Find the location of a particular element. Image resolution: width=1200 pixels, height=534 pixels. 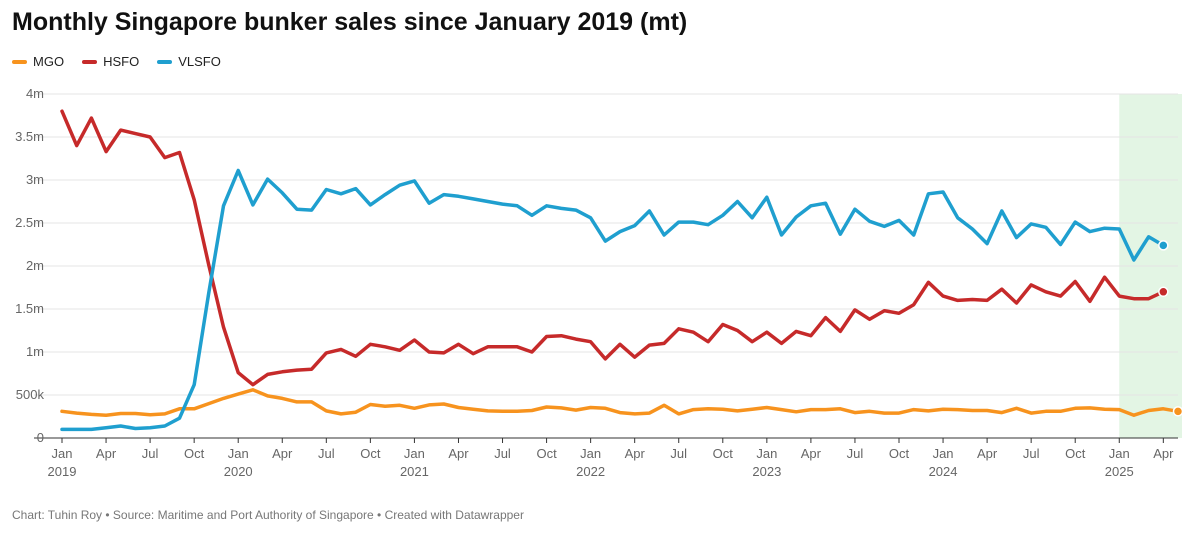

y-tick-label: 0 is located at coordinates (40, 437).